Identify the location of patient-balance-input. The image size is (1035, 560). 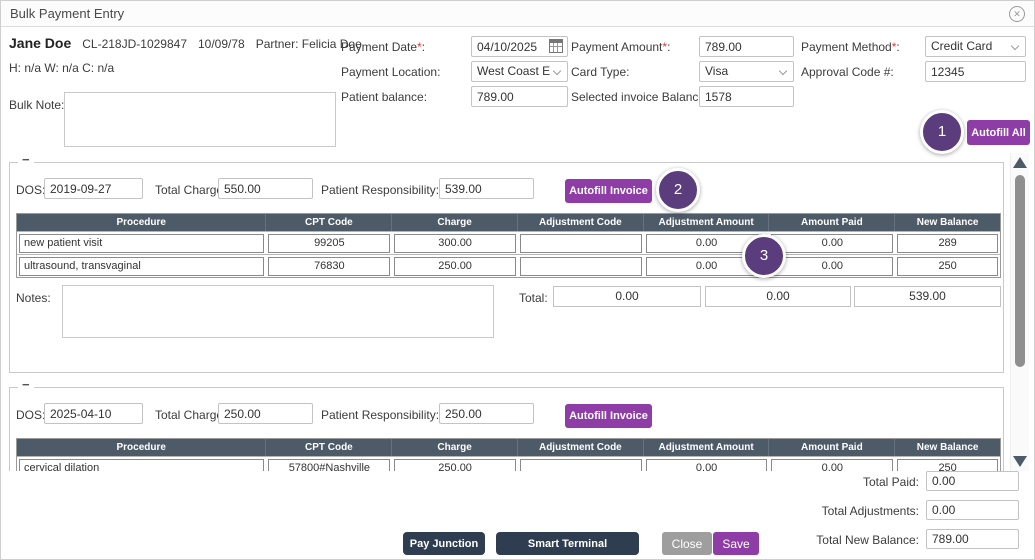
(519, 96).